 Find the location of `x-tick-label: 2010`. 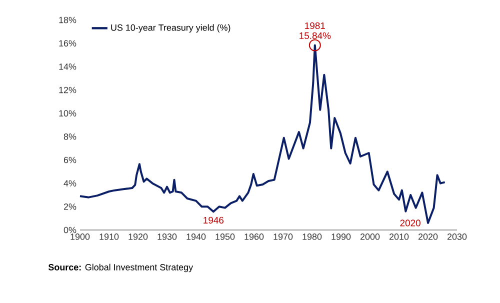

x-tick-label: 2010 is located at coordinates (399, 237).